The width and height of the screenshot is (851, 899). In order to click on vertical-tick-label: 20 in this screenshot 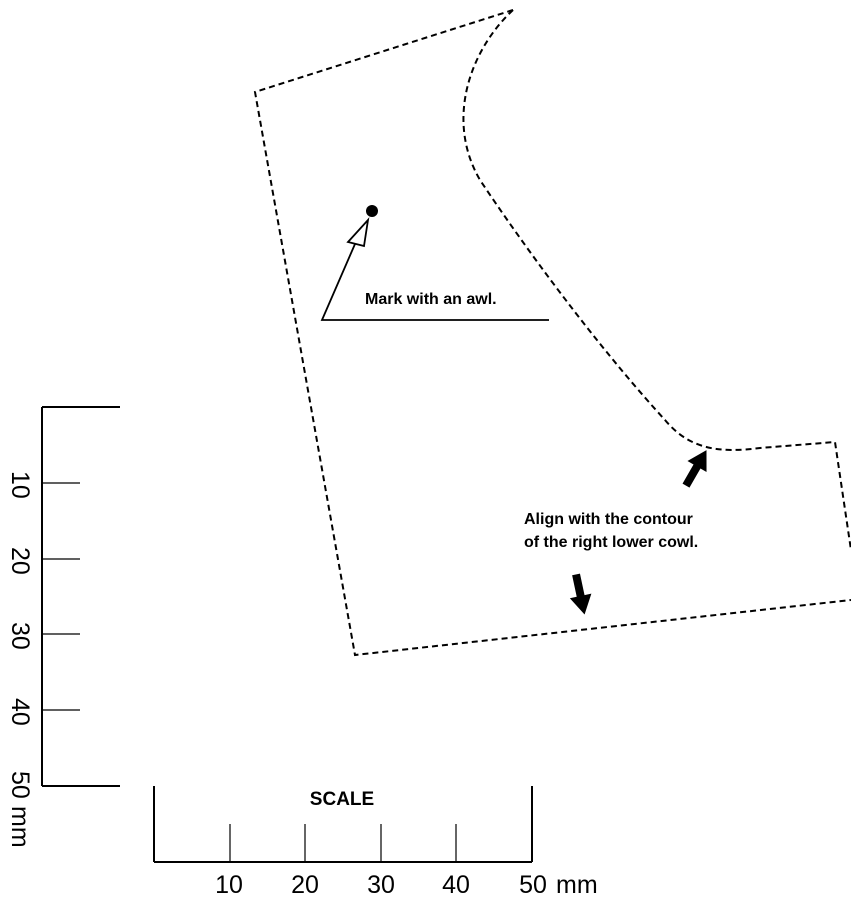, I will do `click(20, 561)`.